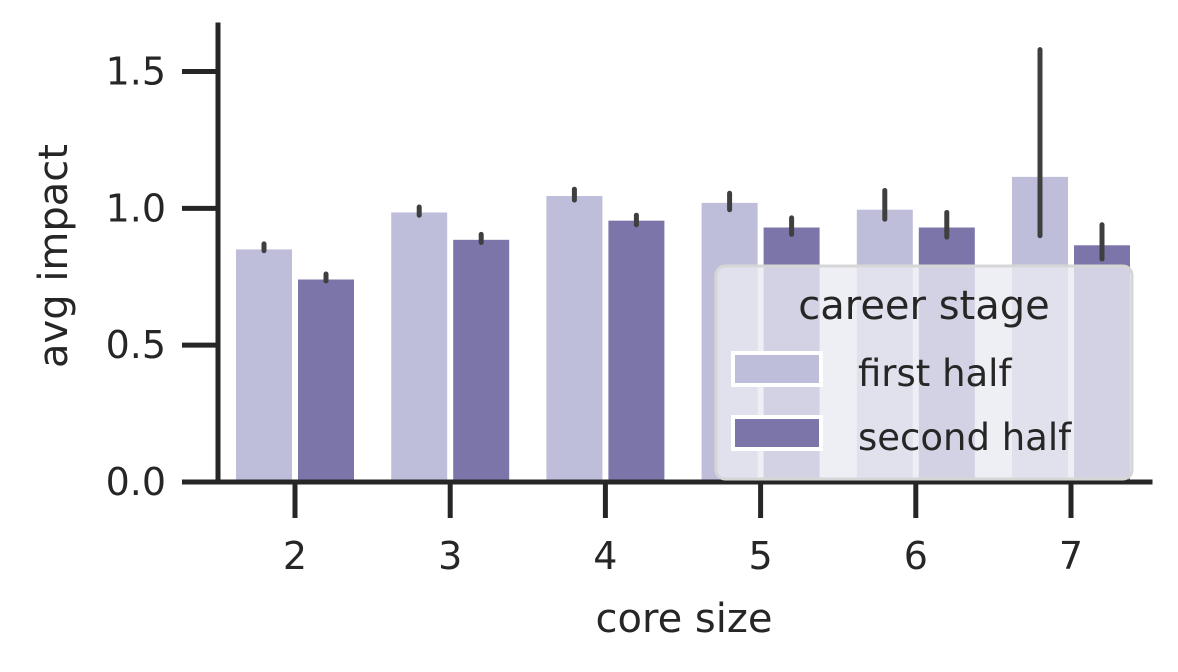  What do you see at coordinates (136, 72) in the screenshot?
I see `y-tick-label: 1.5` at bounding box center [136, 72].